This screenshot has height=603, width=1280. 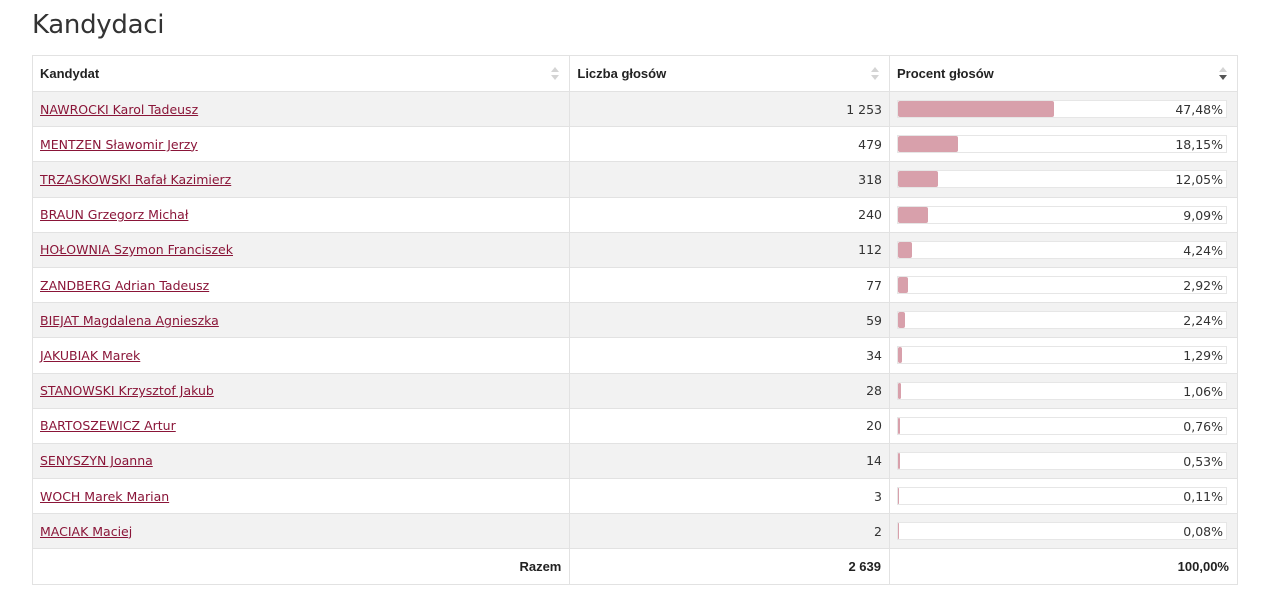 I want to click on votes-cell: 59, so click(x=729, y=320).